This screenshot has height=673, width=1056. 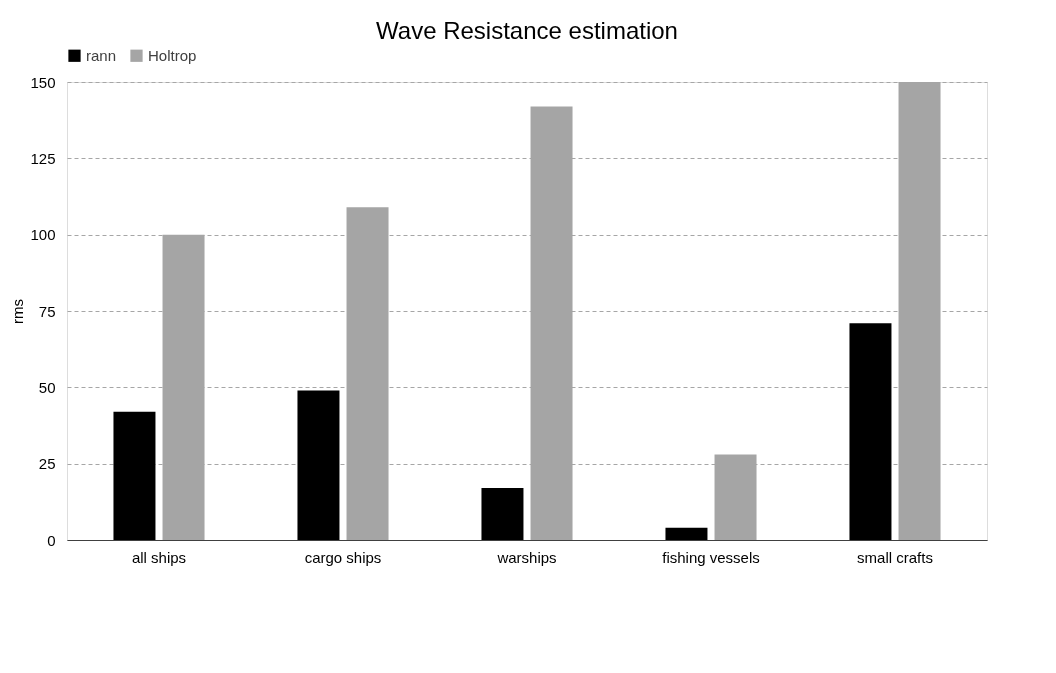 I want to click on x-tick-label: cargo ships, so click(x=343, y=557).